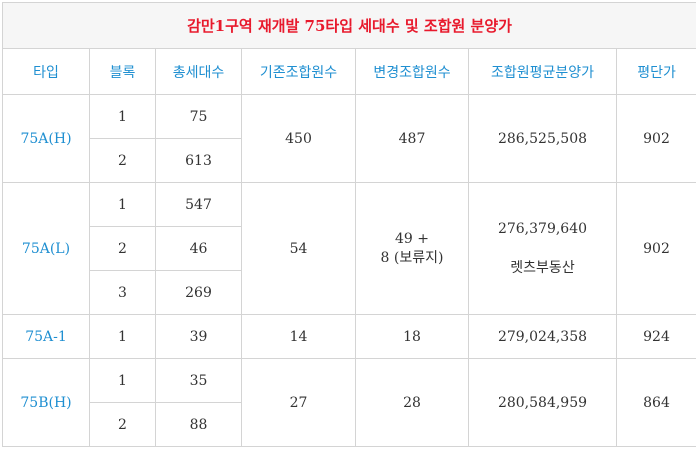 Image resolution: width=698 pixels, height=457 pixels. Describe the element at coordinates (655, 71) in the screenshot. I see `header-price-per-pyeong: 평단가` at that location.